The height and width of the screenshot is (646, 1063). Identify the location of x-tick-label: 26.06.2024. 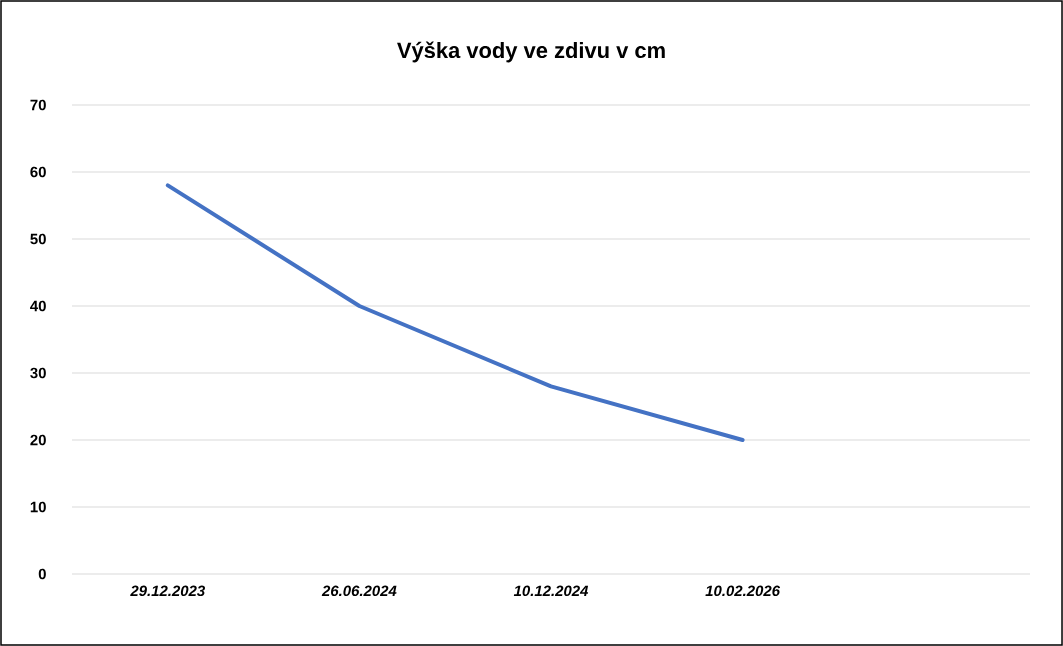
(359, 591).